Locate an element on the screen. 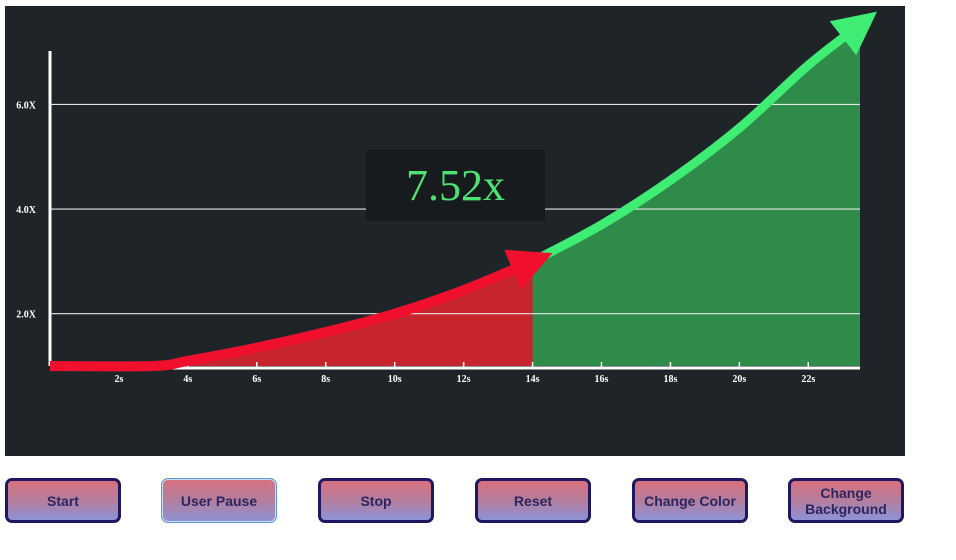  start-button: Start is located at coordinates (63, 500).